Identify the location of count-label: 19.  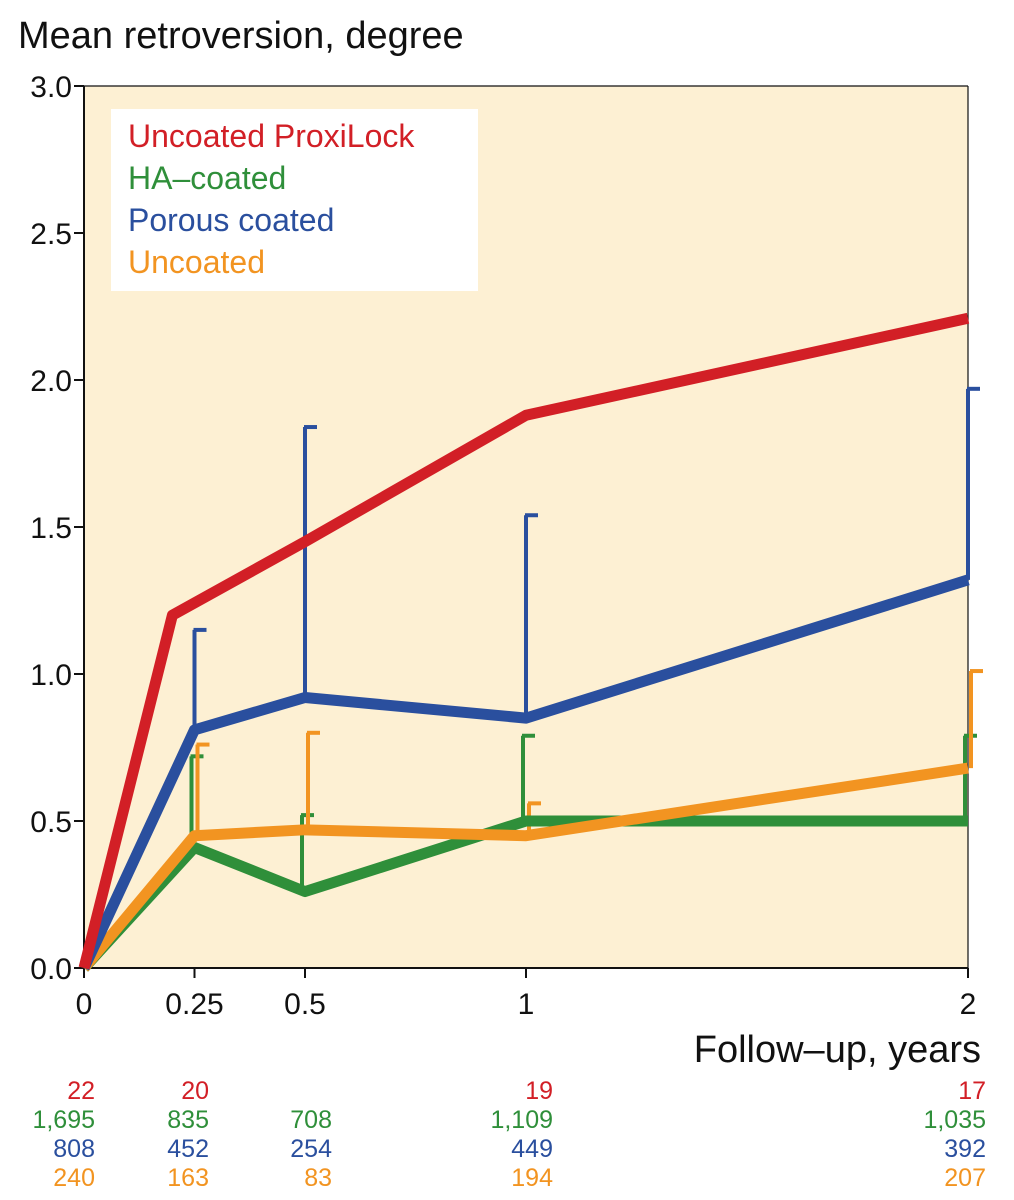
(539, 1091).